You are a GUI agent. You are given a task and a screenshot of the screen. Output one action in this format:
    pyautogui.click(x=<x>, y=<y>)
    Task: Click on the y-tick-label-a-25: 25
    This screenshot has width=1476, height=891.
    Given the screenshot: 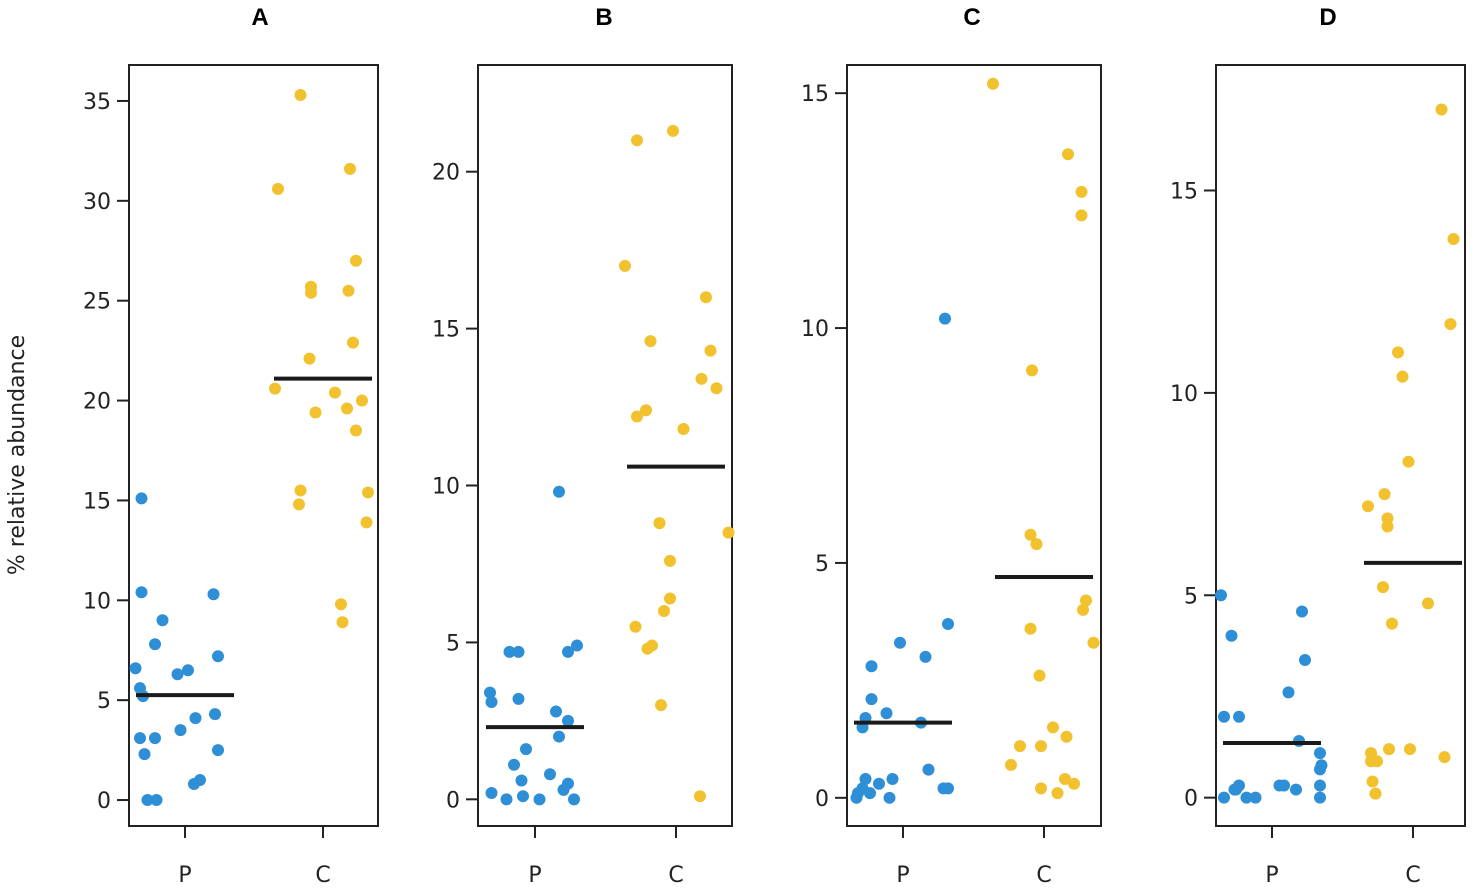 What is the action you would take?
    pyautogui.click(x=97, y=302)
    